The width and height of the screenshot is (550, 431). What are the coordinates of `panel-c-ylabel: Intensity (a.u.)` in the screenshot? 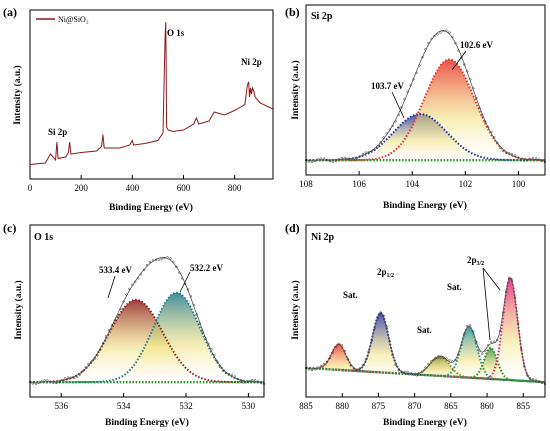 It's located at (18, 309).